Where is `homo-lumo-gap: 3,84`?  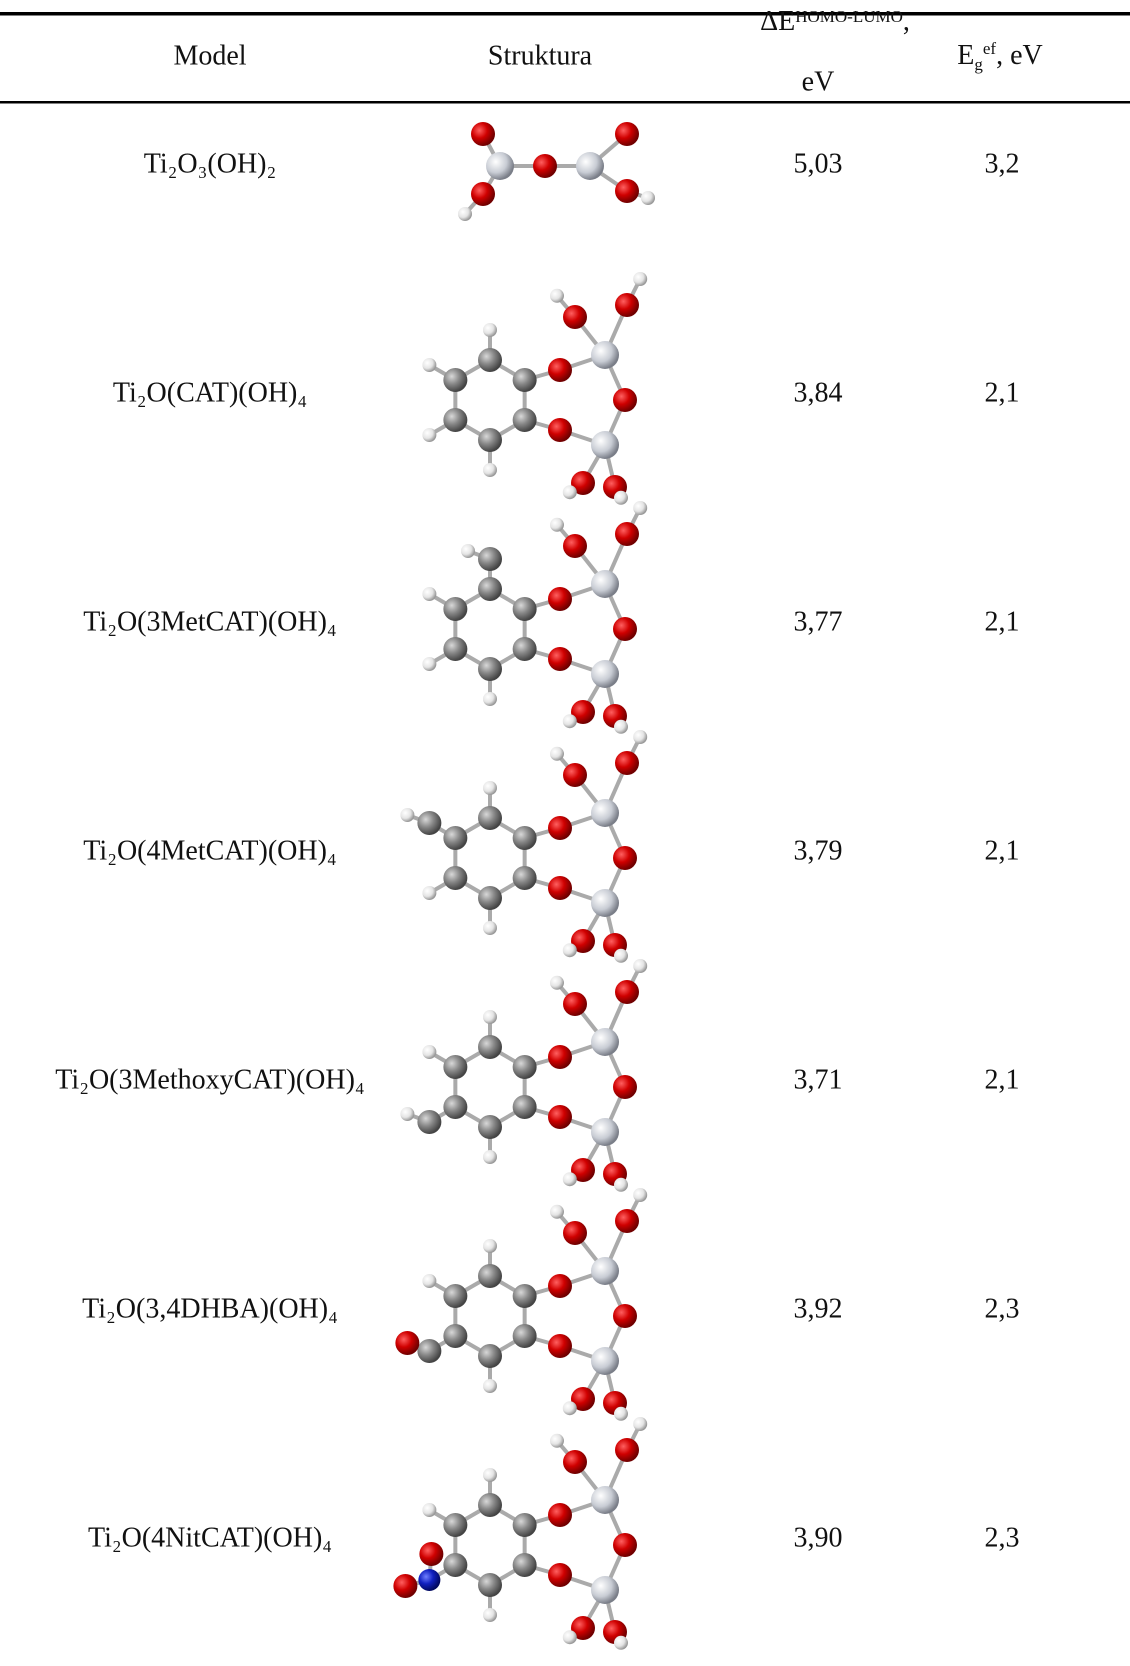 homo-lumo-gap: 3,84 is located at coordinates (818, 392).